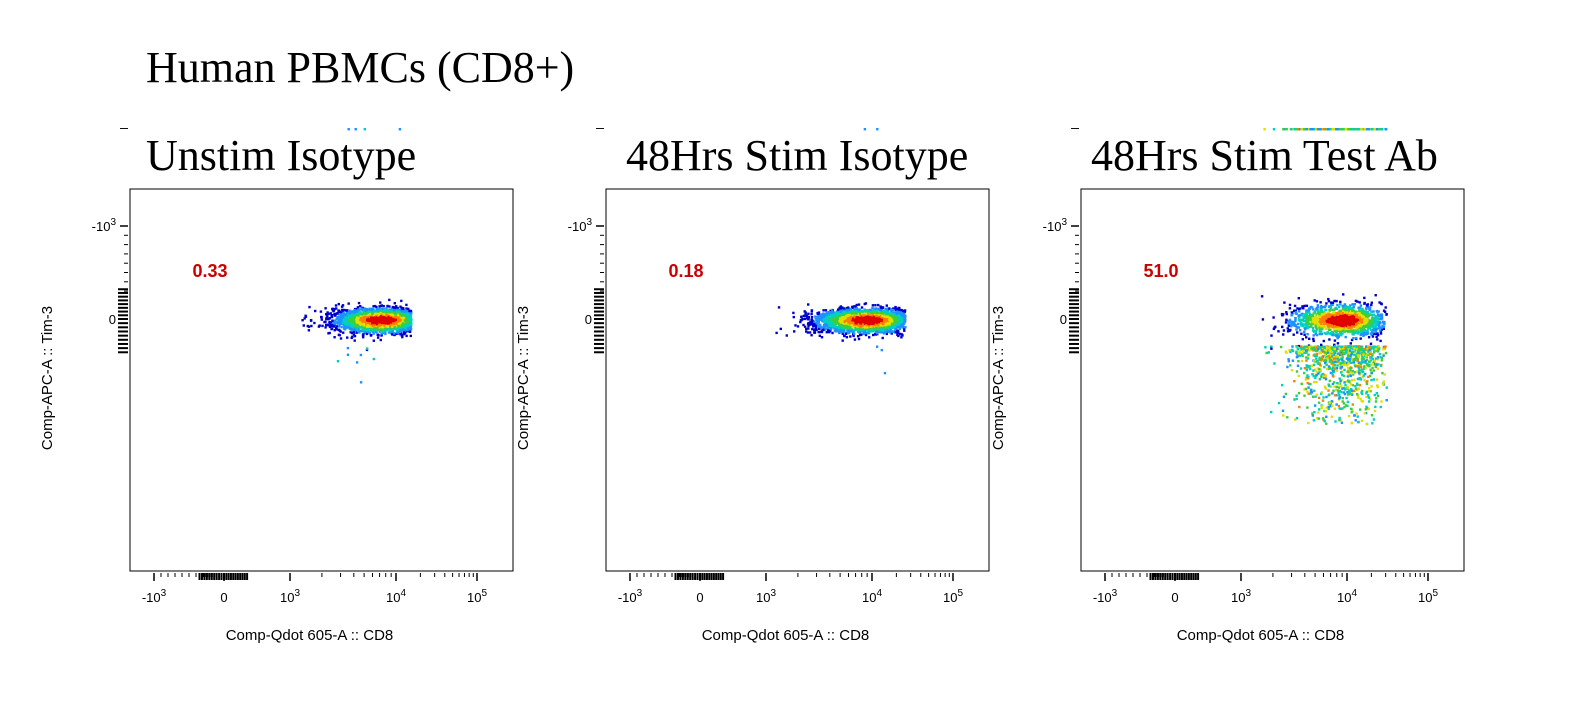 The image size is (1576, 726). What do you see at coordinates (588, 319) in the screenshot?
I see `tick-label: 0` at bounding box center [588, 319].